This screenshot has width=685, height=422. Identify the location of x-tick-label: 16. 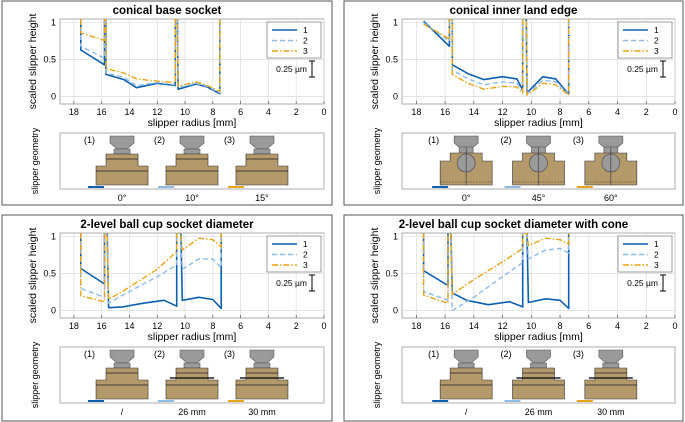
(102, 112).